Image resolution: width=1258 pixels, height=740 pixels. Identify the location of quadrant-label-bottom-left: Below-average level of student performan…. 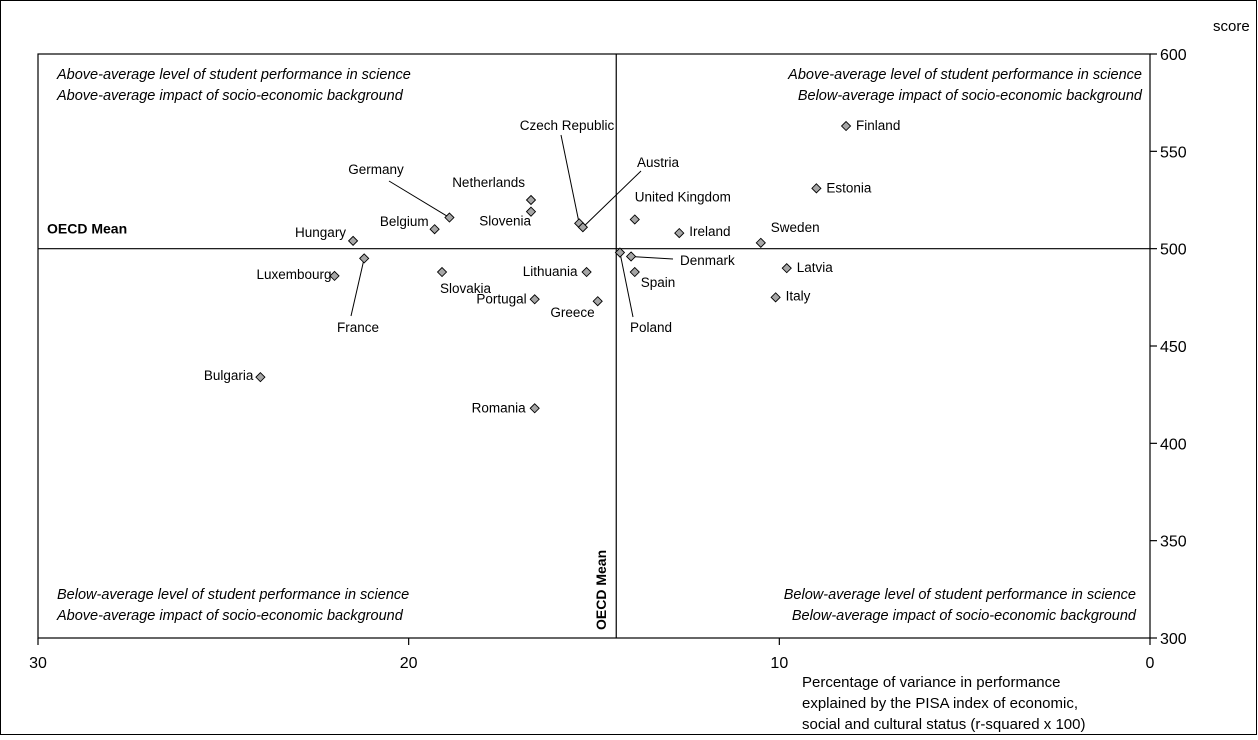
(233, 595).